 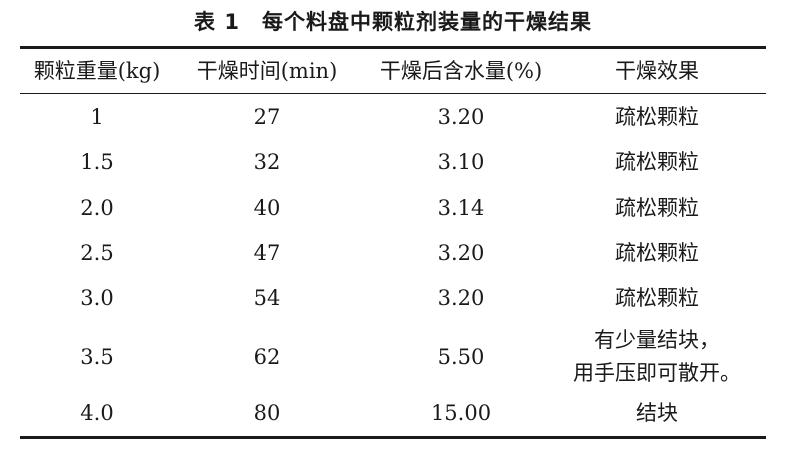 What do you see at coordinates (393, 437) in the screenshot?
I see `bottom-rule` at bounding box center [393, 437].